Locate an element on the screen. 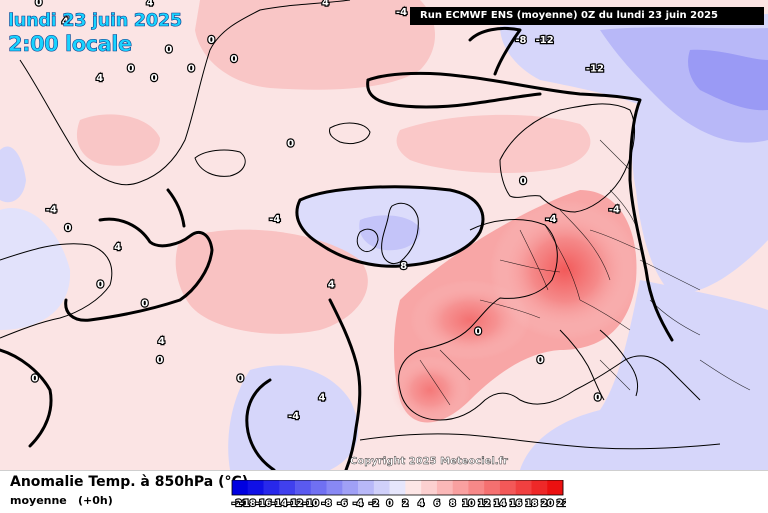  legend-tick-label: 10 is located at coordinates (468, 503).